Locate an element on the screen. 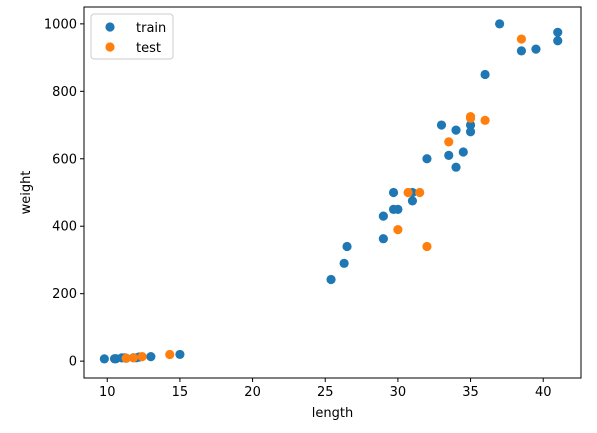 Image resolution: width=597 pixels, height=433 pixels. x-axis-label: length is located at coordinates (332, 413).